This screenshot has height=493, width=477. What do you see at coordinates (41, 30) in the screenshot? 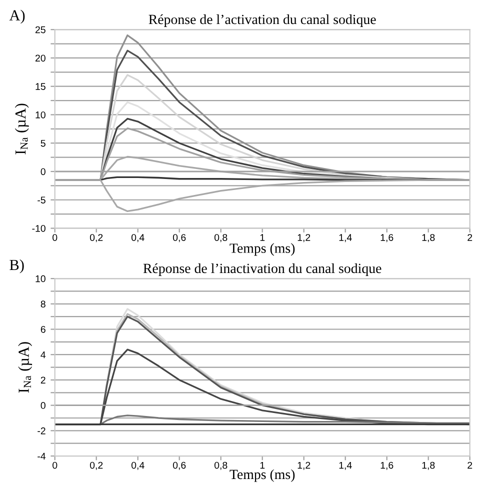
I see `y-tick-label: 25` at bounding box center [41, 30].